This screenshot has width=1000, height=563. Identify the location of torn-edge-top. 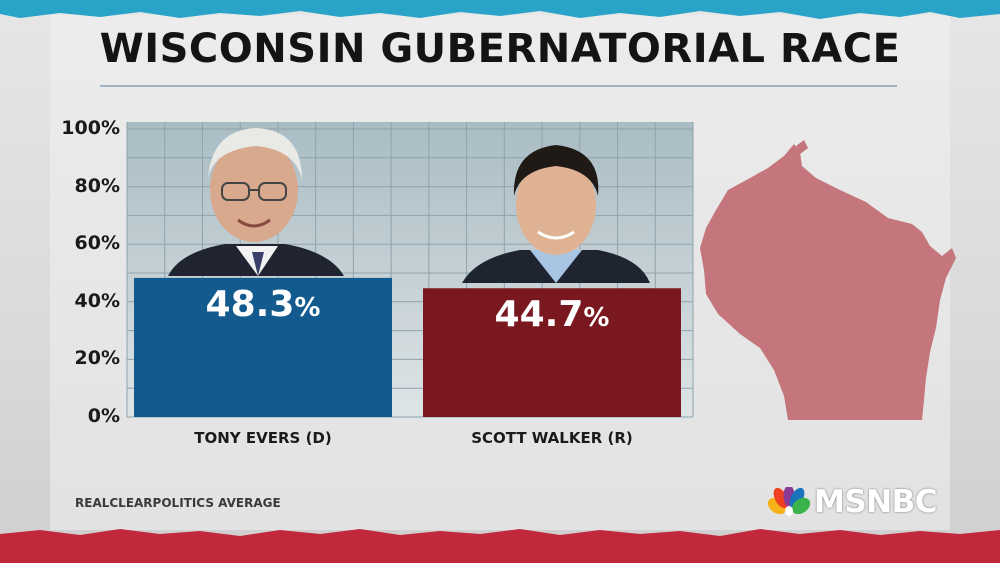
(500, 9).